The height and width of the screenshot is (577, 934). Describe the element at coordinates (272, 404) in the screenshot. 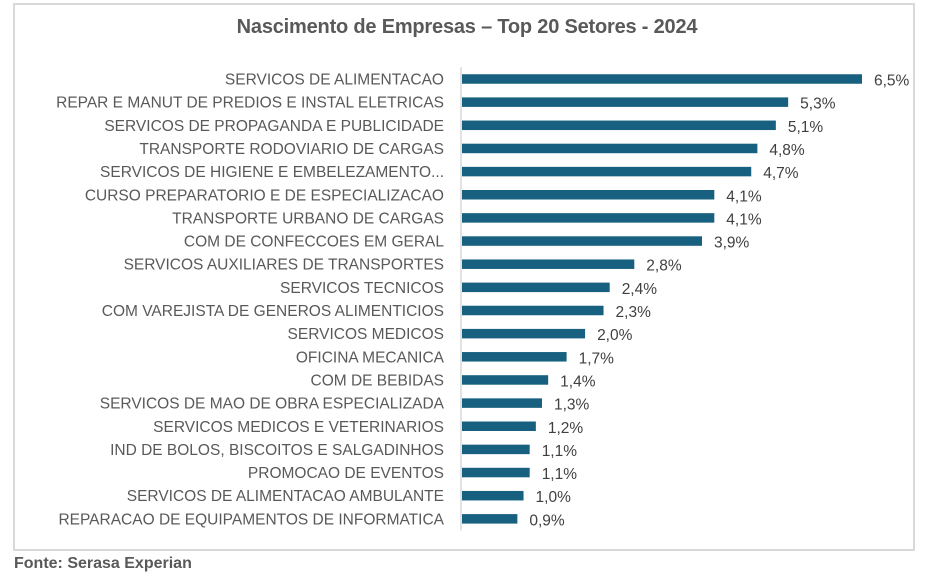

I see `category-label: SERVICOS DE MAO DE OBRA ESPECIALIZADA` at that location.